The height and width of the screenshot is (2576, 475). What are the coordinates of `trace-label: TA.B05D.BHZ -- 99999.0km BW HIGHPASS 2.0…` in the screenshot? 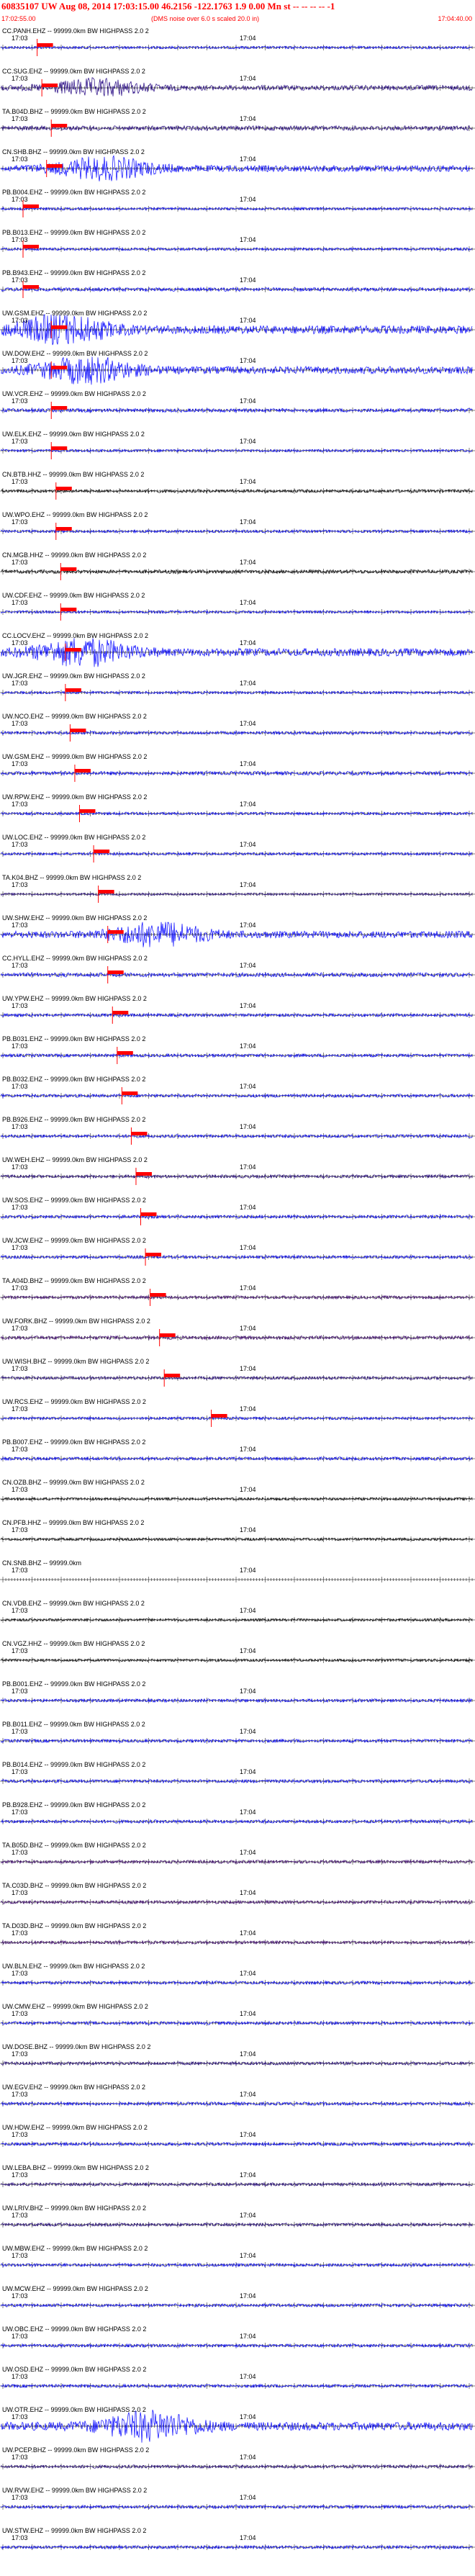 It's located at (74, 1846).